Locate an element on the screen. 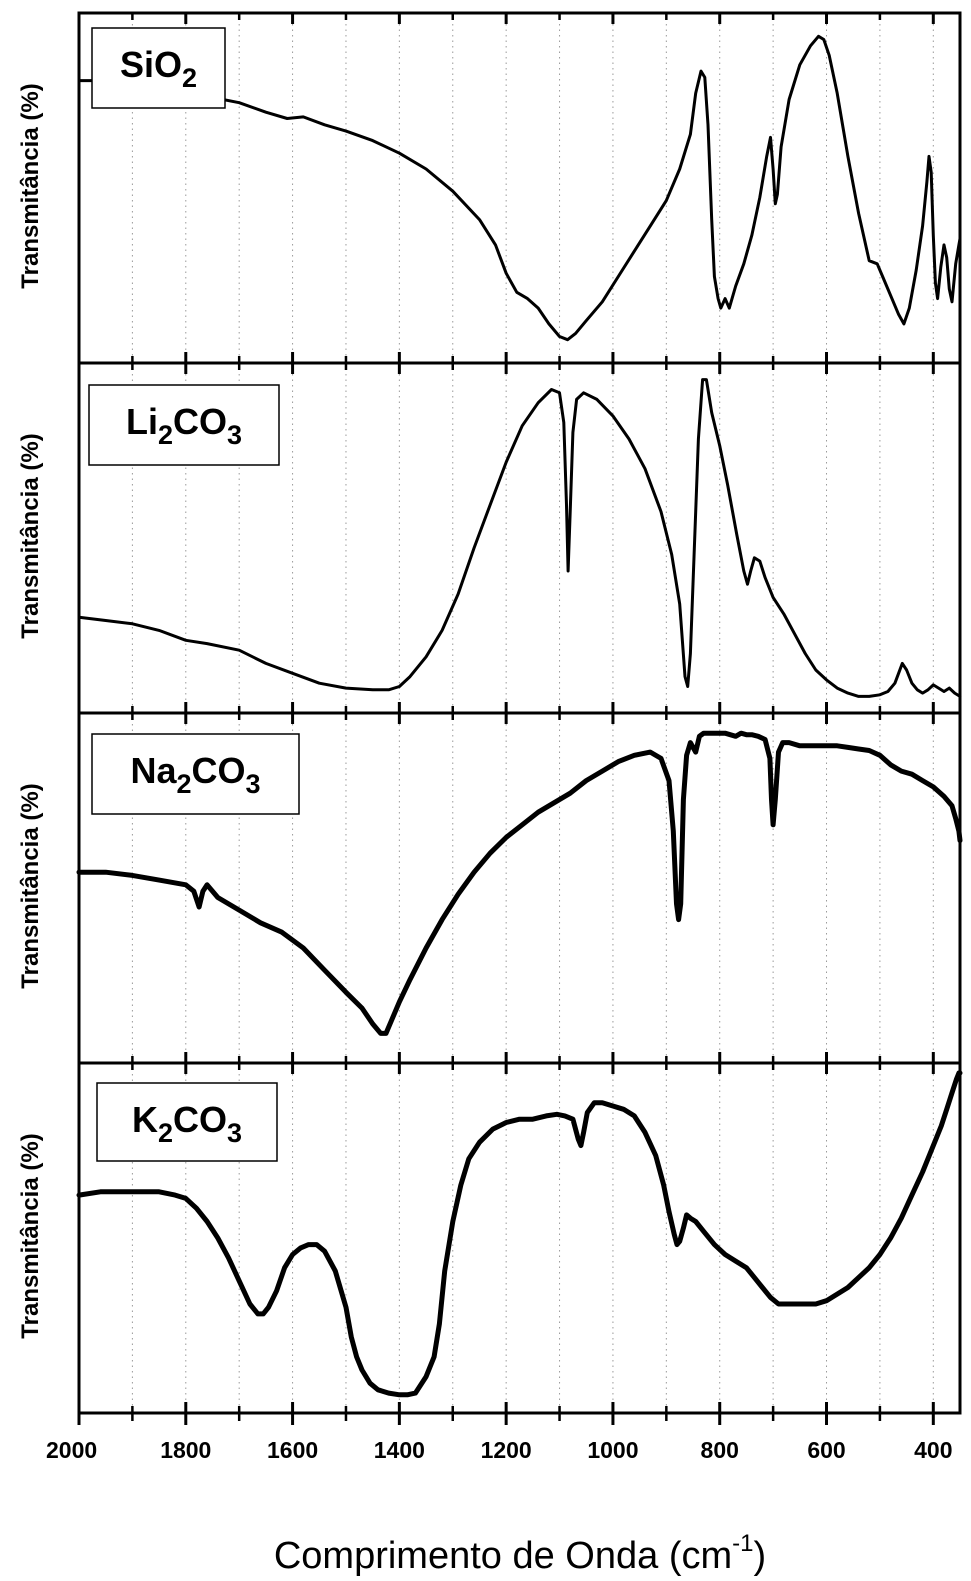 The width and height of the screenshot is (971, 1581). sample-label-2: Li2CO3 is located at coordinates (184, 425).